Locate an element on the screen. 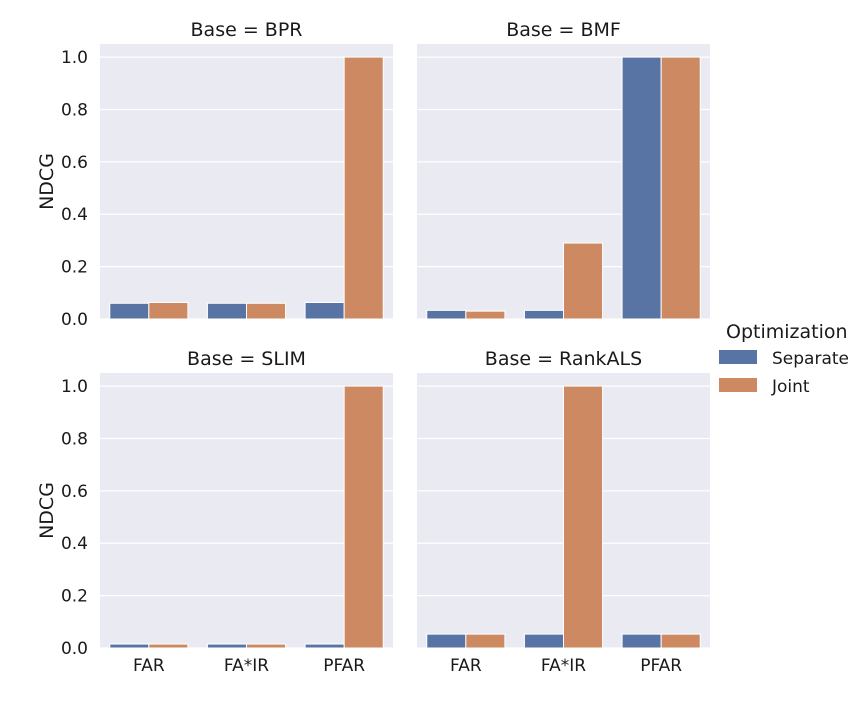 The width and height of the screenshot is (867, 725). legend-swatch-separate is located at coordinates (738, 357).